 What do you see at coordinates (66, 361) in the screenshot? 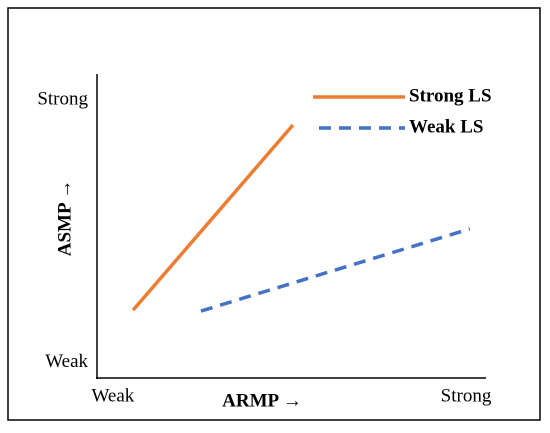
I see `y-tick-label: Weak` at bounding box center [66, 361].